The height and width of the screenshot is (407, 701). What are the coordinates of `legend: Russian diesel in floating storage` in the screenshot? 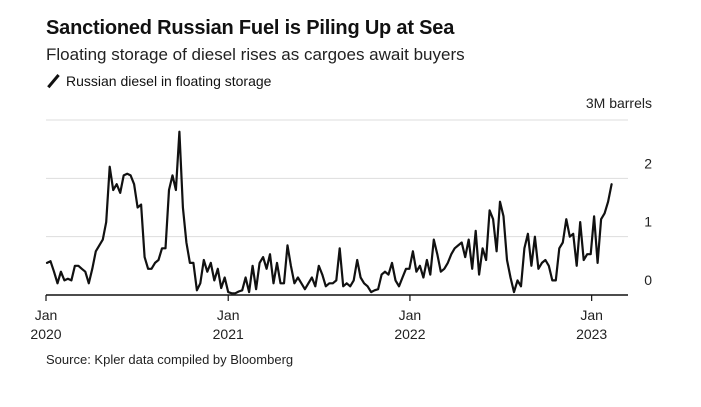 It's located at (158, 81).